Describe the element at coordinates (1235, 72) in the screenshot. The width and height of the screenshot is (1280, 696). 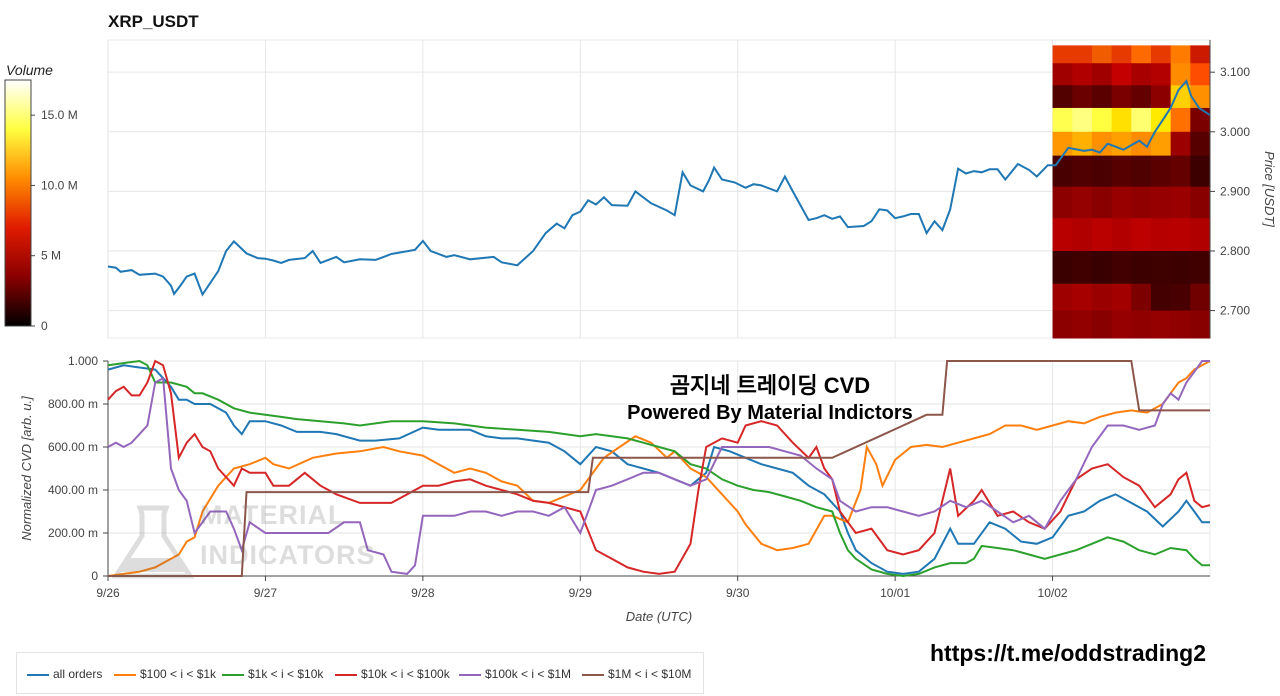
I see `price-tick-label: 3.100` at that location.